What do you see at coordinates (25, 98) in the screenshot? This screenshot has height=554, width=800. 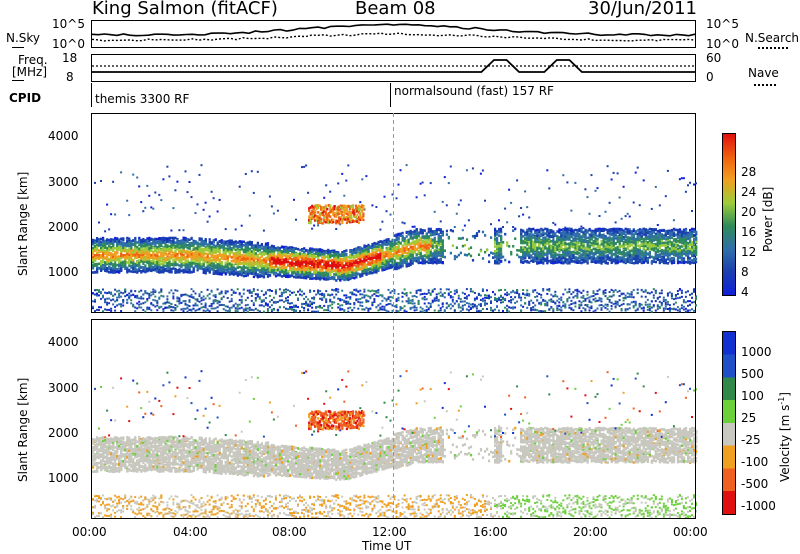 I see `cpid-label: CPID` at bounding box center [25, 98].